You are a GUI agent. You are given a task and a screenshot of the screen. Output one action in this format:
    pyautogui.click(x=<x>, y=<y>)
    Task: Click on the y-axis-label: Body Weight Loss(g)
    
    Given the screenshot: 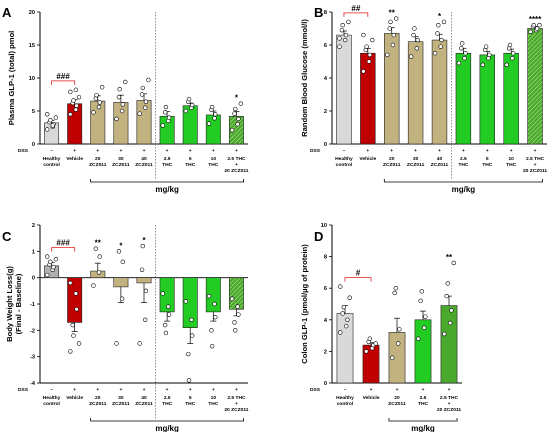 What is the action you would take?
    pyautogui.click(x=9, y=304)
    